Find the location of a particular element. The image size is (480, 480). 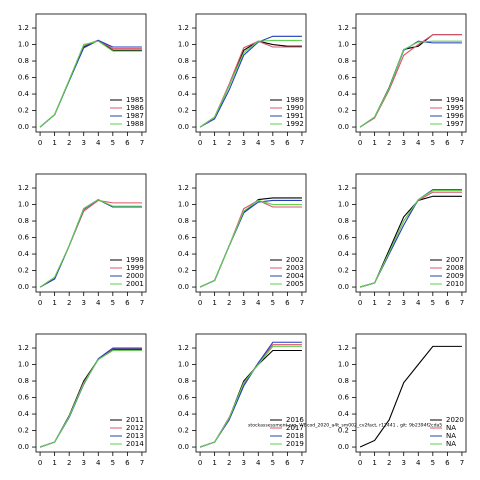

legend-label: 1986 is located at coordinates (135, 108).